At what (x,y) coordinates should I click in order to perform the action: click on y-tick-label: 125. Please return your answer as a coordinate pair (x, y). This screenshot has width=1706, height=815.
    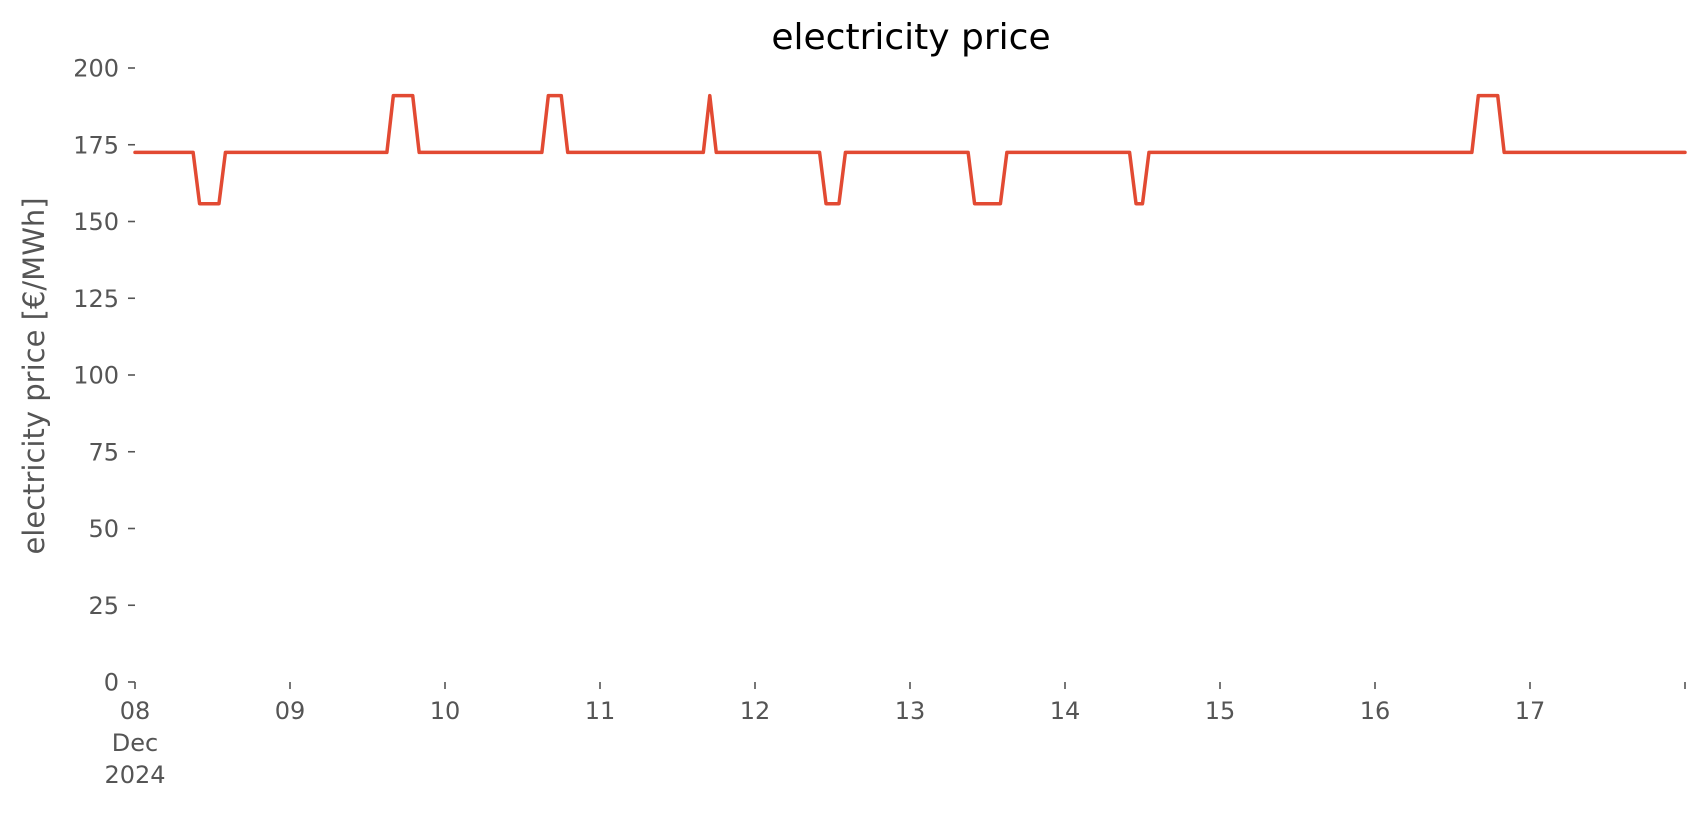
    Looking at the image, I should click on (96, 299).